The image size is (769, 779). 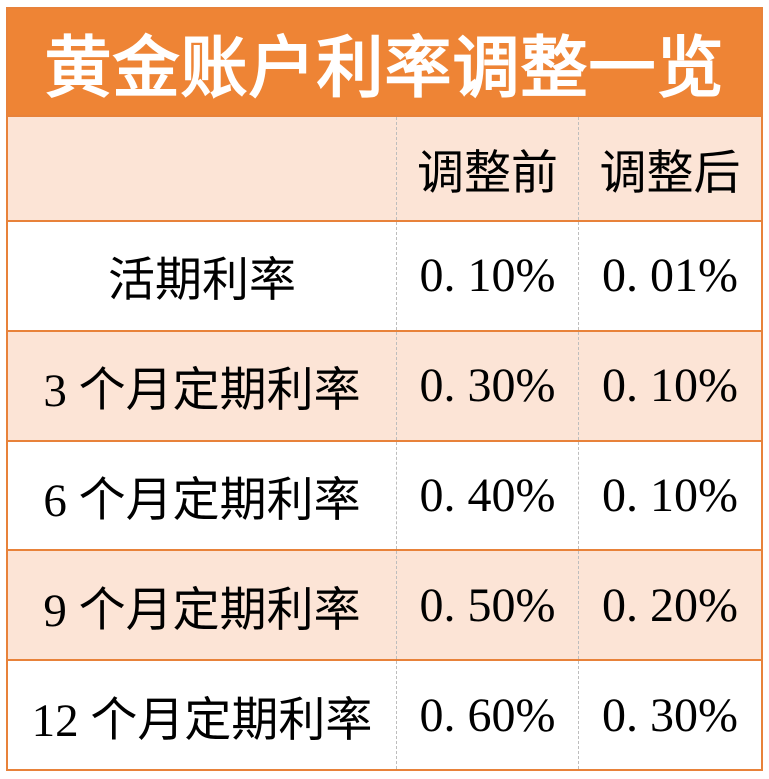 What do you see at coordinates (384, 604) in the screenshot?
I see `table-row: 9 个月定期利率 0. 50% 0. 20%` at bounding box center [384, 604].